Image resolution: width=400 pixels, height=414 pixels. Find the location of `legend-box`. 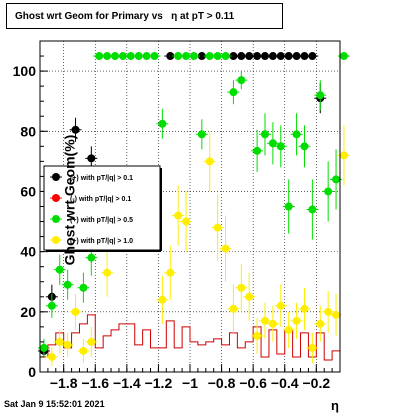

legend-box is located at coordinates (102, 208).